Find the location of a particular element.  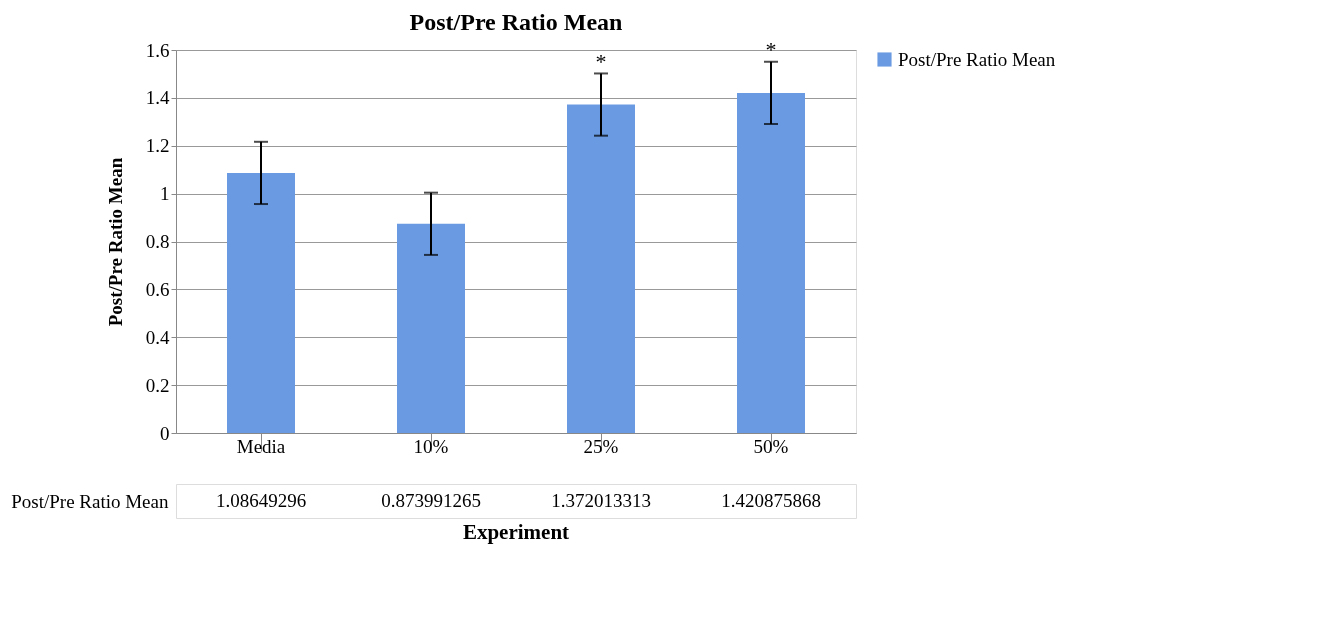

y-tick-label: 0.8 is located at coordinates (157, 241).